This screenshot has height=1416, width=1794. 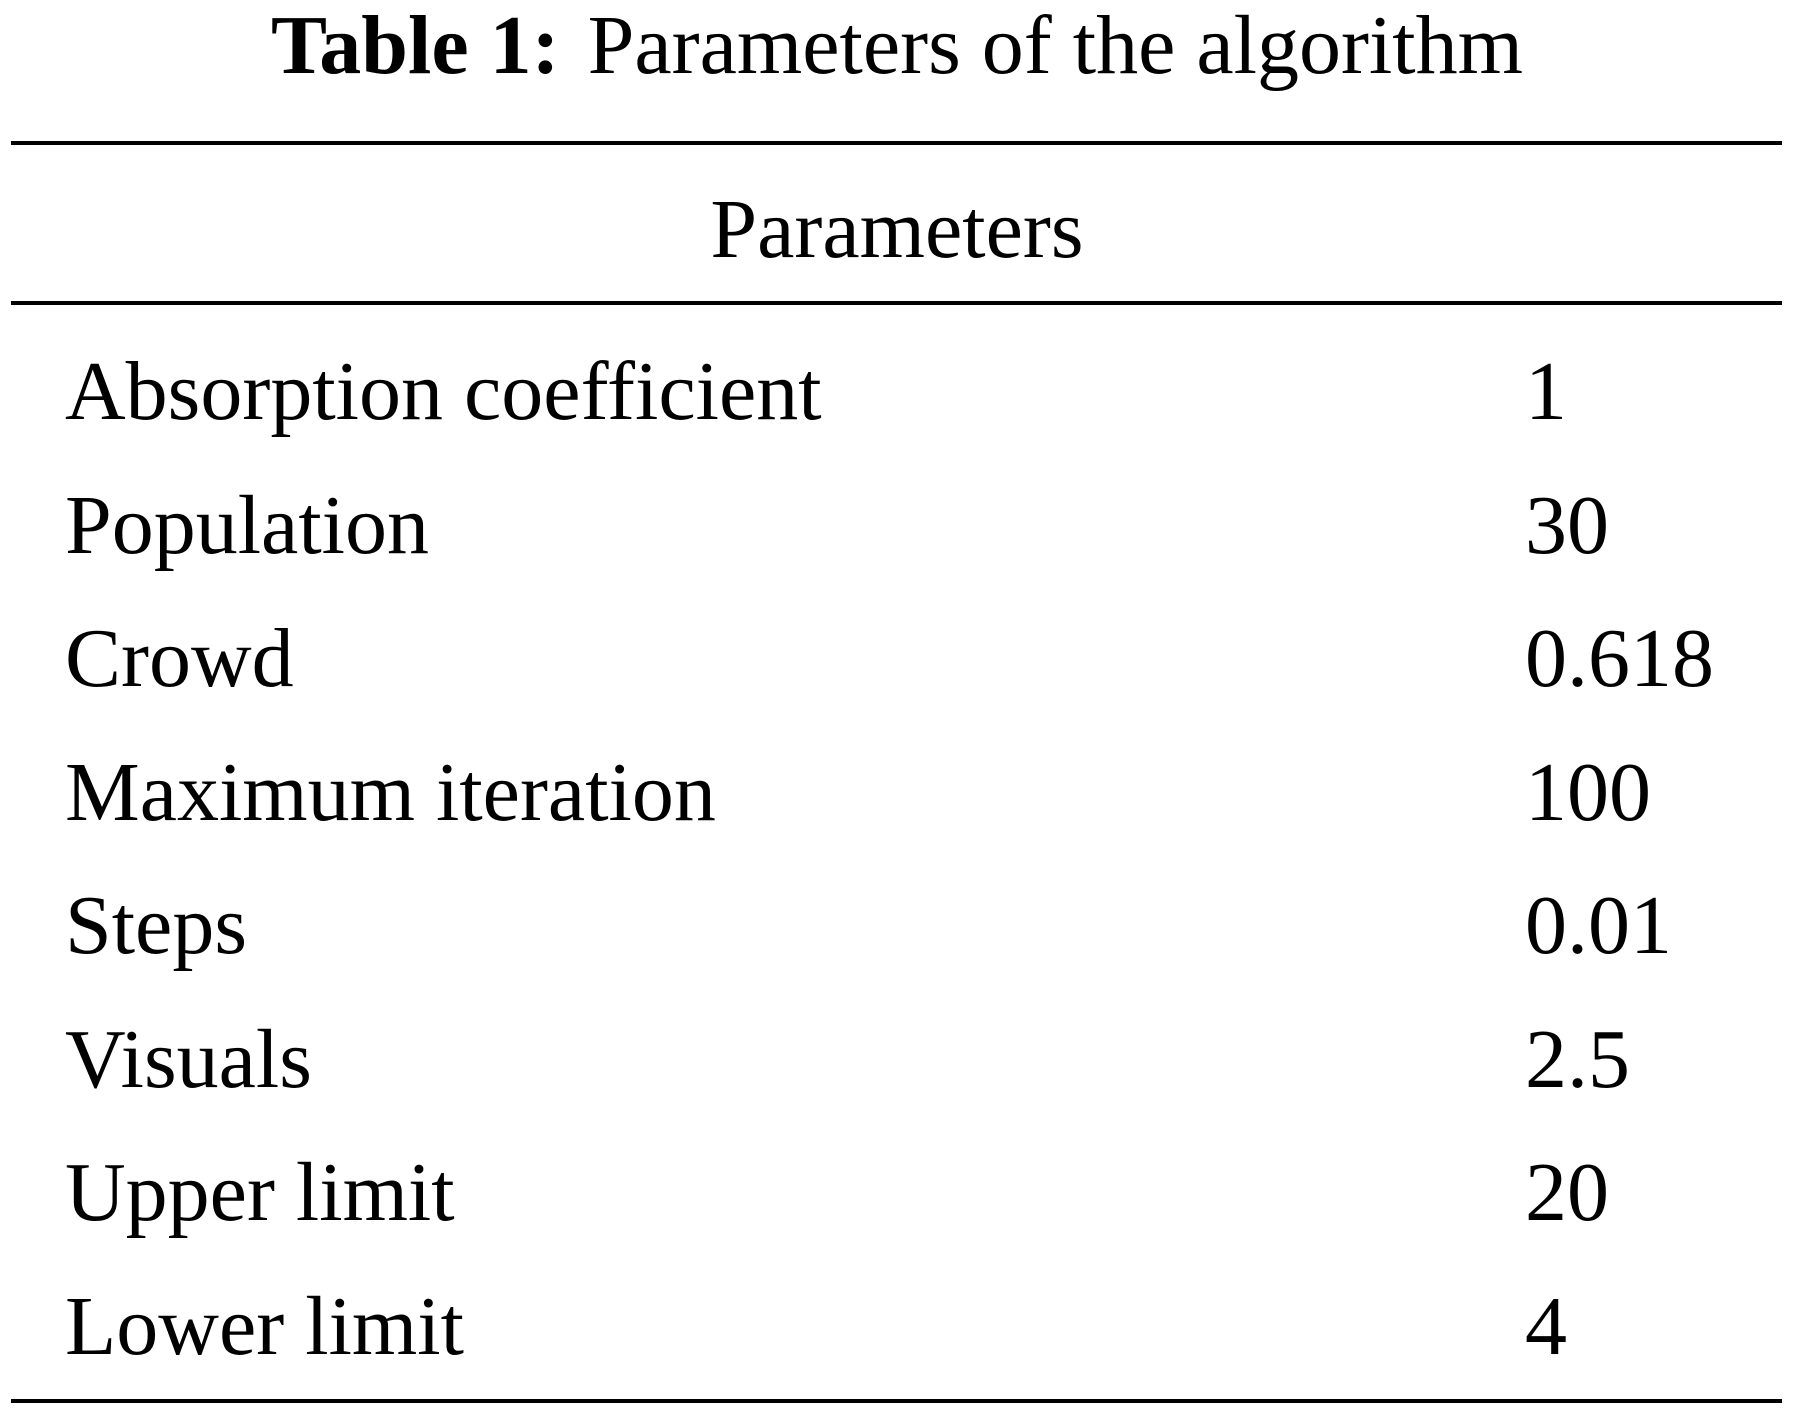 I want to click on parameter-name: Absorption coefficient, so click(x=443, y=391).